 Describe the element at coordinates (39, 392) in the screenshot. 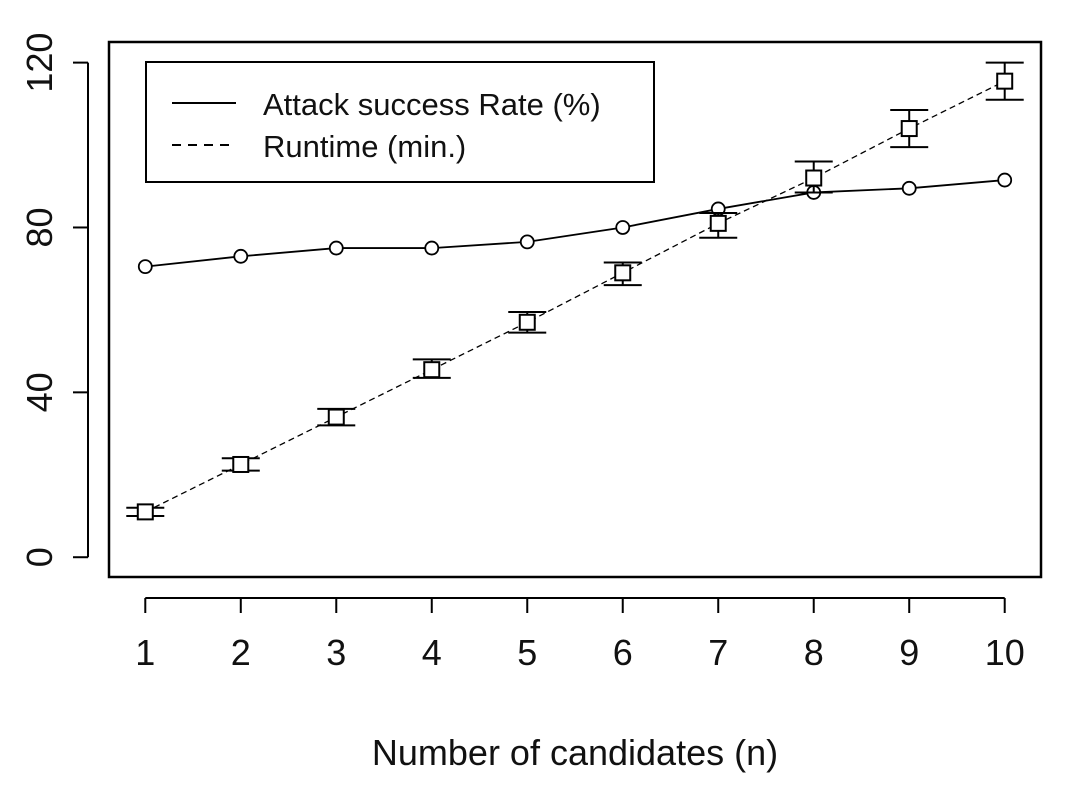

I see `y-tick-label-1: 40` at that location.